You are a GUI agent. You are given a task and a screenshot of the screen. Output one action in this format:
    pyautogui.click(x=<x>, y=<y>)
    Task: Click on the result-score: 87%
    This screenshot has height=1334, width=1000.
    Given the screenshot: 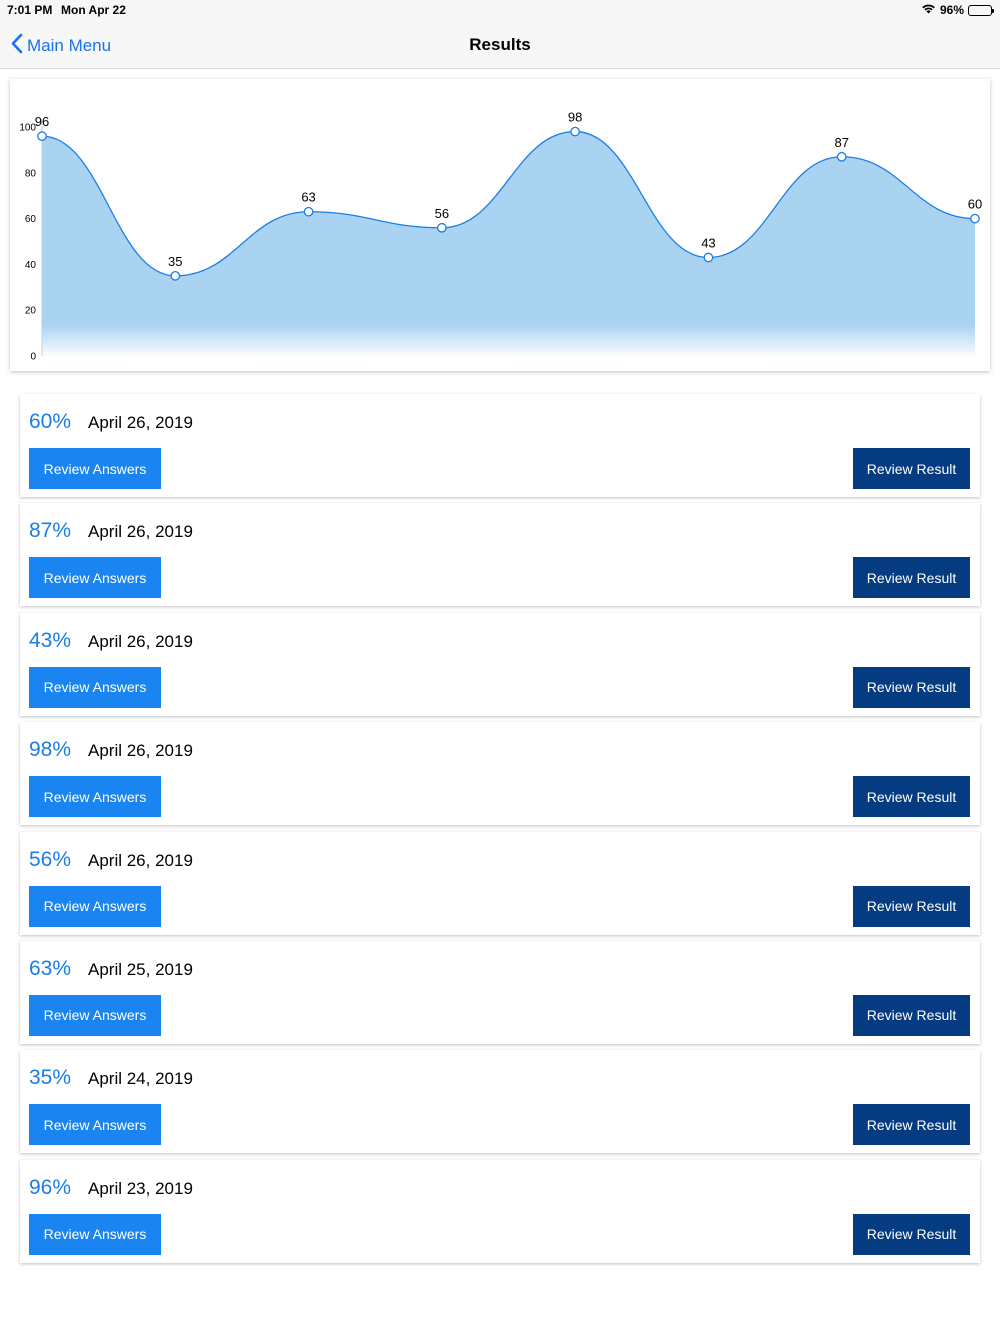 What is the action you would take?
    pyautogui.click(x=50, y=531)
    